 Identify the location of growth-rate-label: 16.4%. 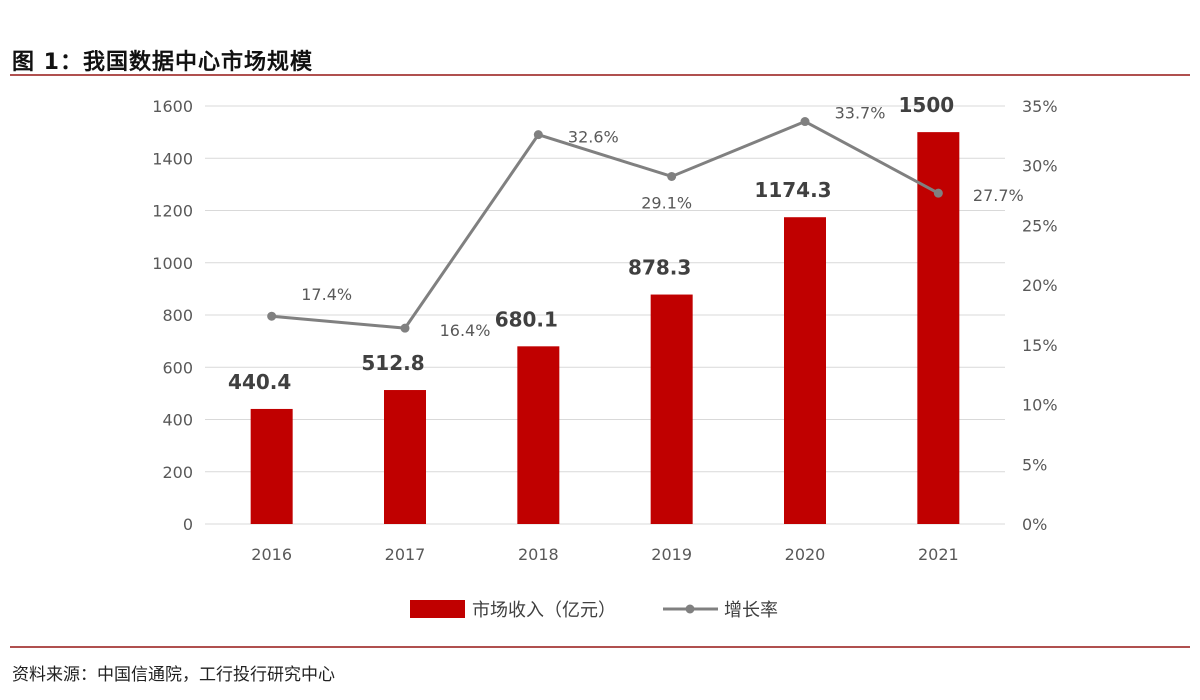
(465, 330).